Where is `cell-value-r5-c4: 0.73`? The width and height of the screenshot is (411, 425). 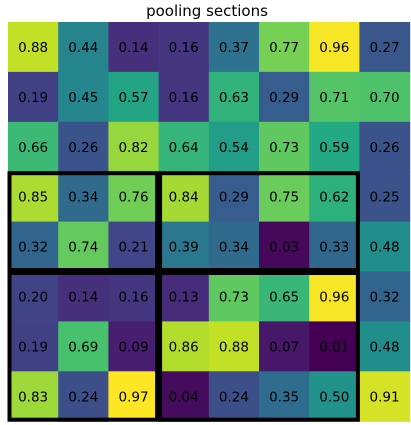
cell-value-r5-c4: 0.73 is located at coordinates (234, 297).